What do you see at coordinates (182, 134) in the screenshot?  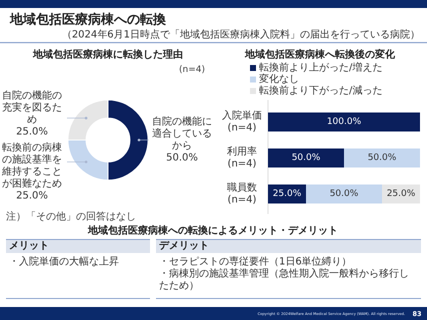 I see `slice-label: 自院の機能に適合しているから` at bounding box center [182, 134].